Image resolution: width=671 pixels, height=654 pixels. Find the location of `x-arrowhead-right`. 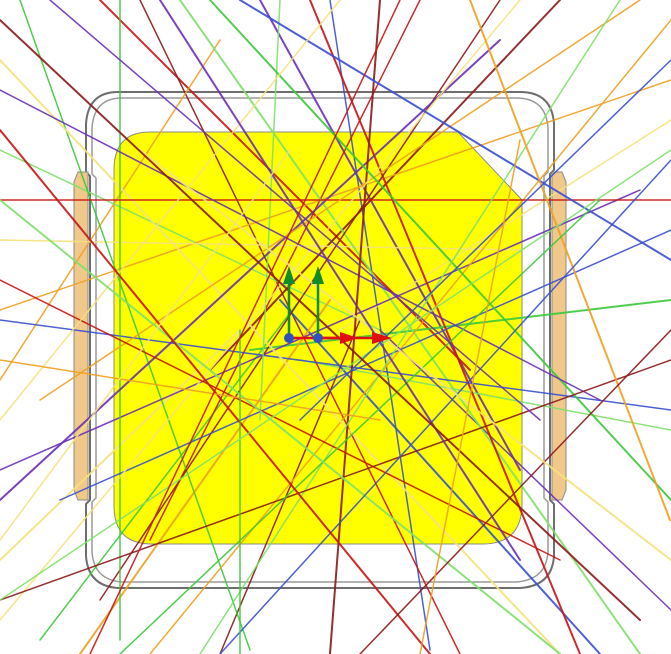

x-arrowhead-right is located at coordinates (382, 338).